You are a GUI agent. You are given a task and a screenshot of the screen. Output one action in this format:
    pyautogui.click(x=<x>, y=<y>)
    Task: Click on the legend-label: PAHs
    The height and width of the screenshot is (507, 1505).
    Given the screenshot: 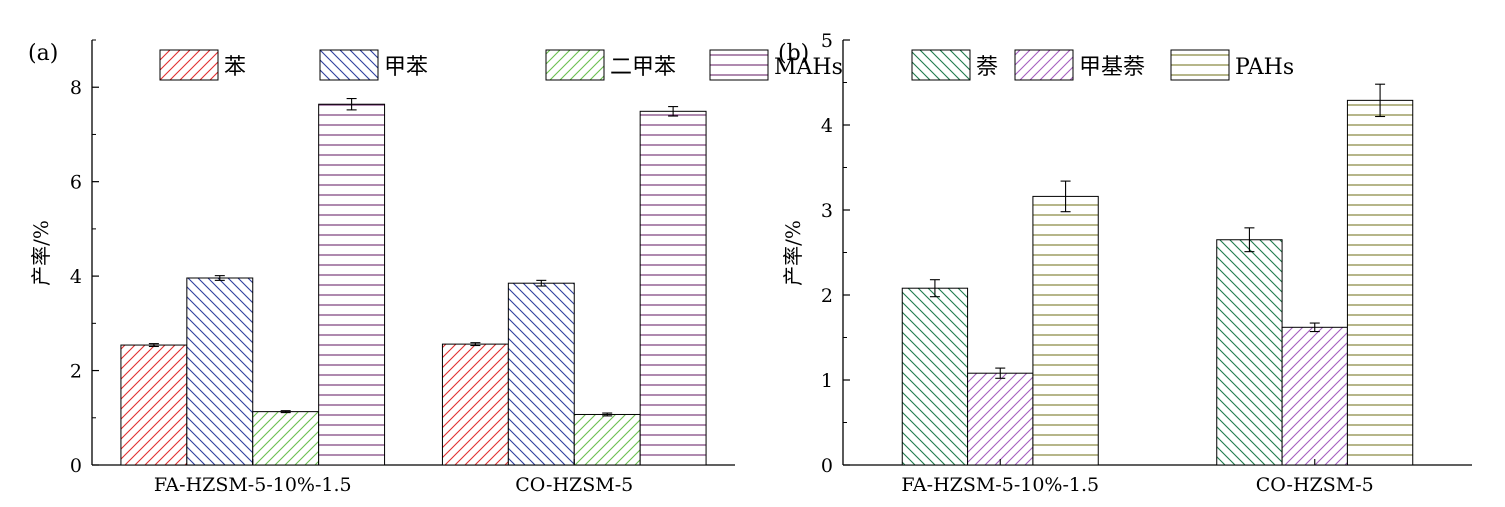 What is the action you would take?
    pyautogui.click(x=1264, y=67)
    